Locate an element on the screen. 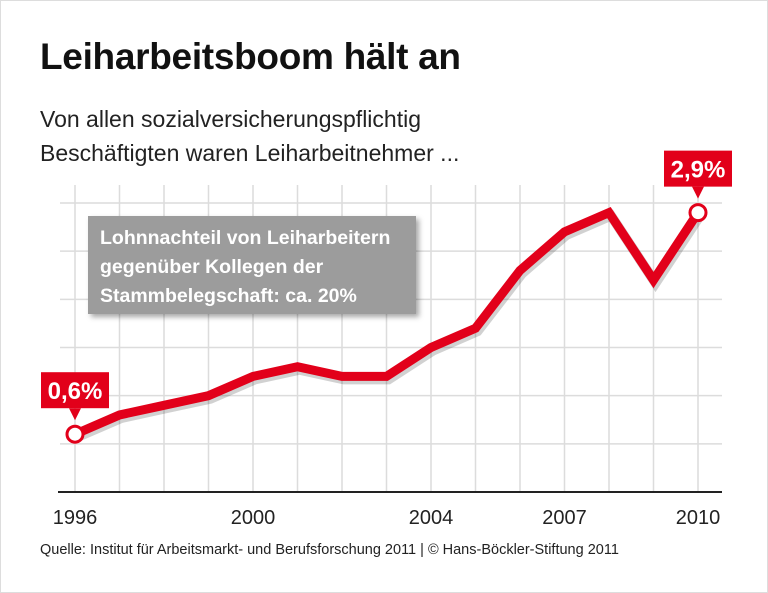  value-label: 0,6% is located at coordinates (75, 391).